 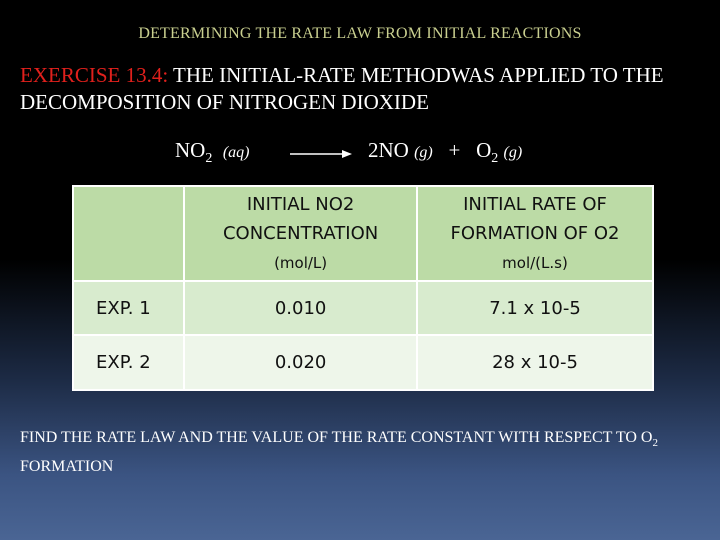 What do you see at coordinates (236, 152) in the screenshot?
I see `reactant-state: (aq)` at bounding box center [236, 152].